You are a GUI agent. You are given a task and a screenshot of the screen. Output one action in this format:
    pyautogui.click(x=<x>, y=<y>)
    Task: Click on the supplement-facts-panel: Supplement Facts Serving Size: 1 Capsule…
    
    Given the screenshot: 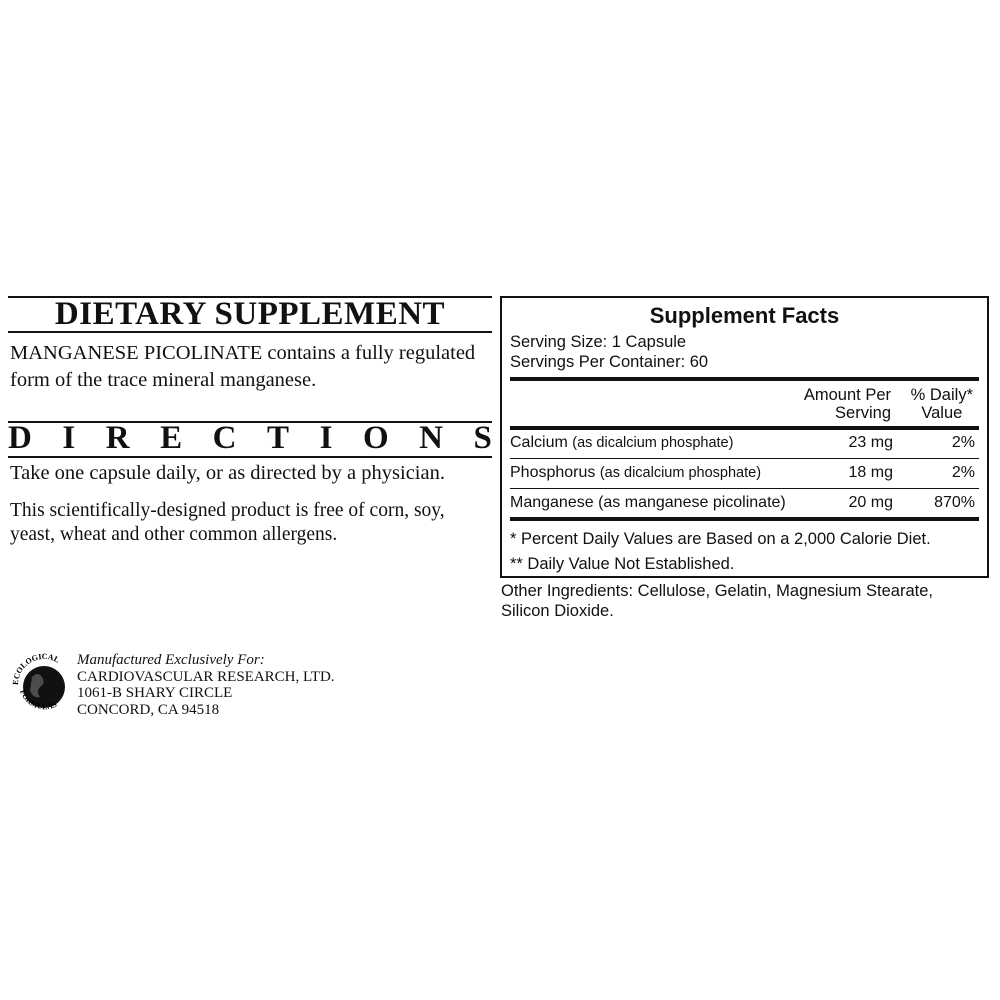 What is the action you would take?
    pyautogui.click(x=744, y=437)
    